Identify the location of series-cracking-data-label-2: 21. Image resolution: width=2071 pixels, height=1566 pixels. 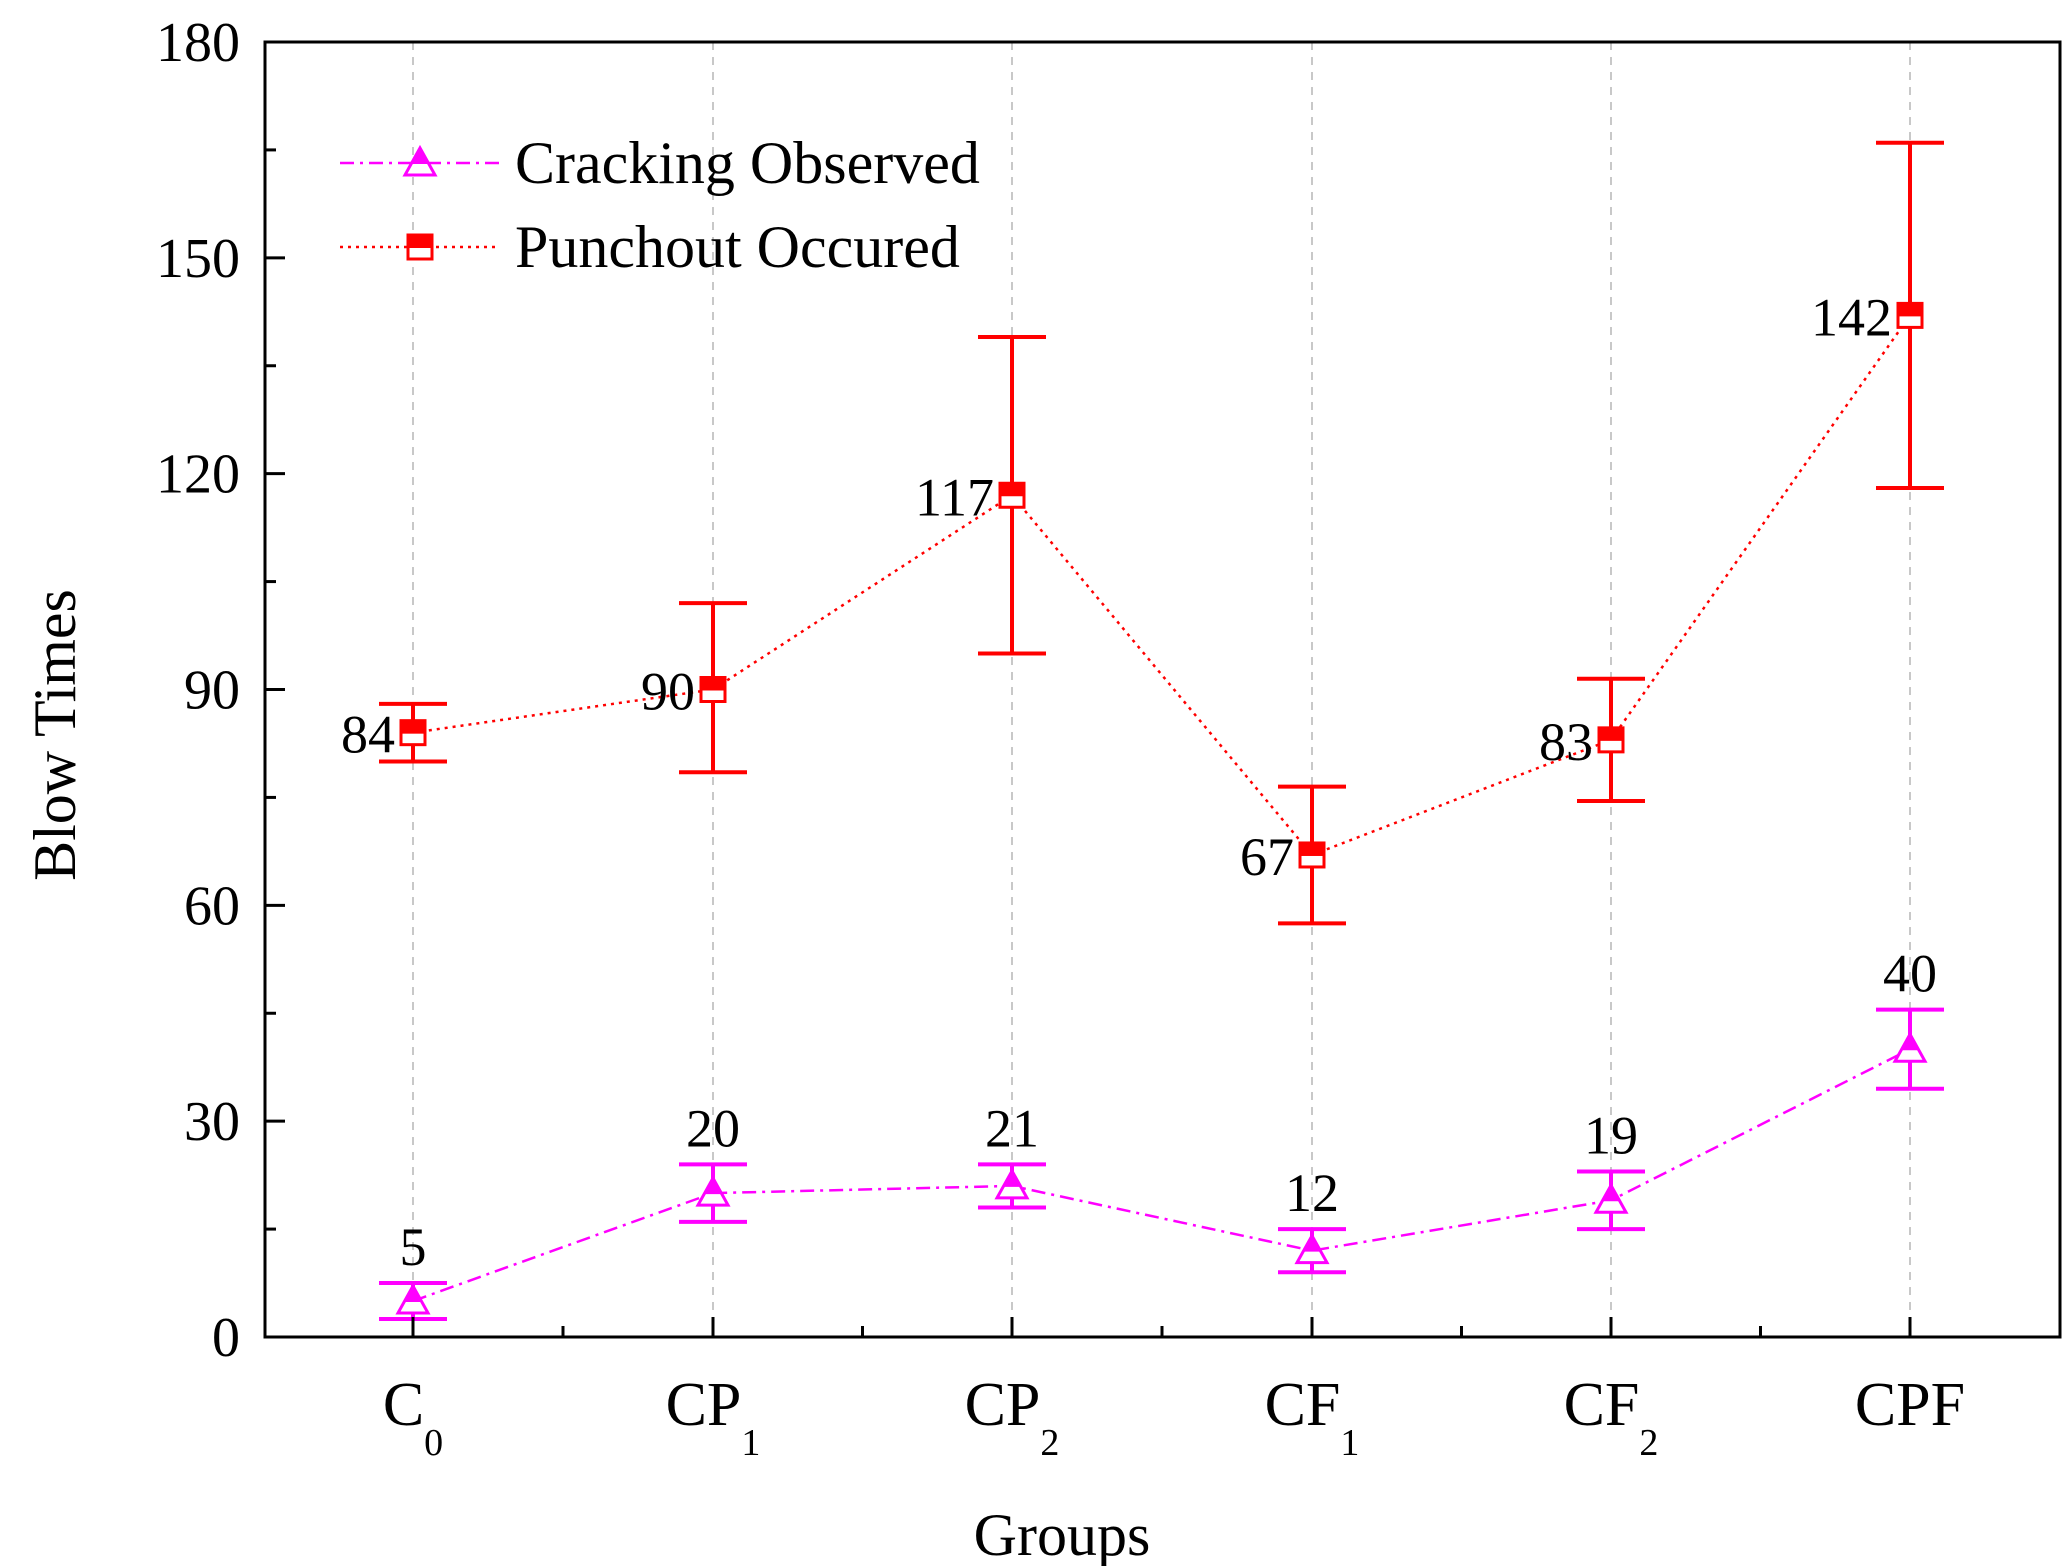
(1012, 1128).